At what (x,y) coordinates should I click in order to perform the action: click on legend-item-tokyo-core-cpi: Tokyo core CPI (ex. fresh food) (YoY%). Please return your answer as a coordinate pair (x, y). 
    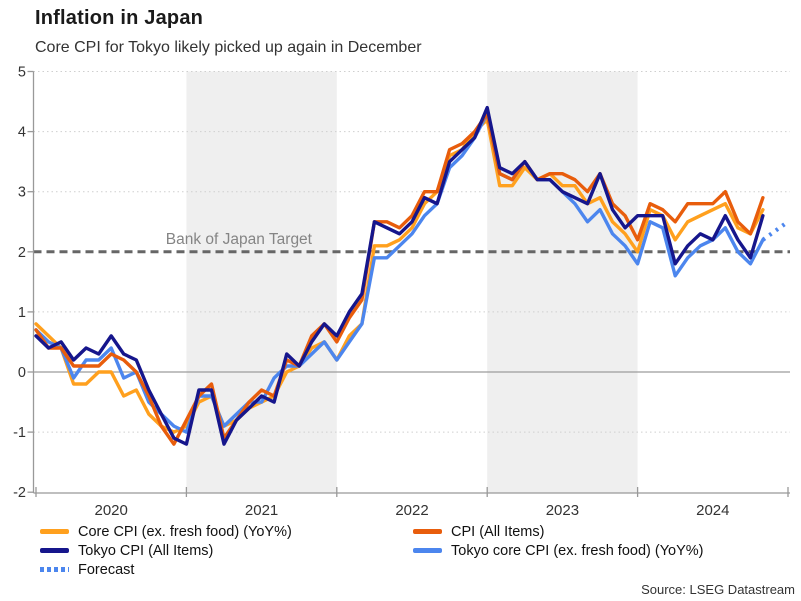
    Looking at the image, I should click on (558, 550).